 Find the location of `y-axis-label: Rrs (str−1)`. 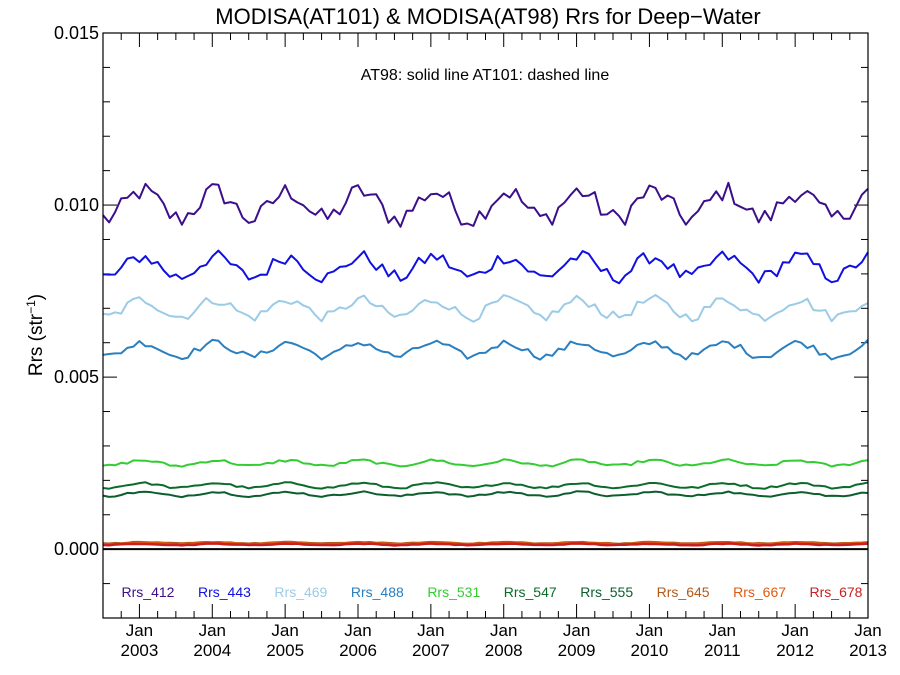

y-axis-label: Rrs (str−1) is located at coordinates (35, 335).